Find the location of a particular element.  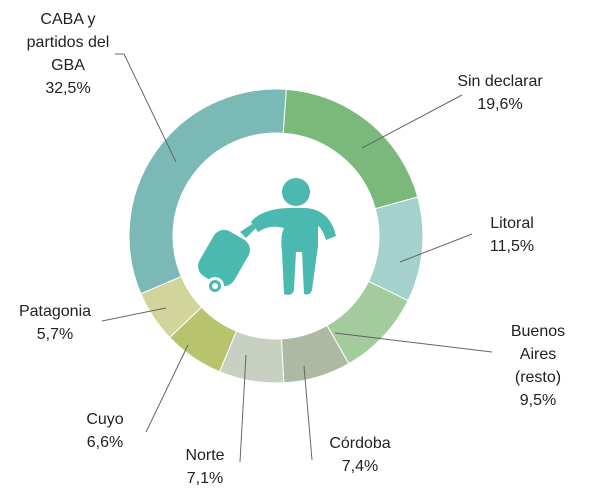

data-label: Sin declarar 19,6% is located at coordinates (499, 93).